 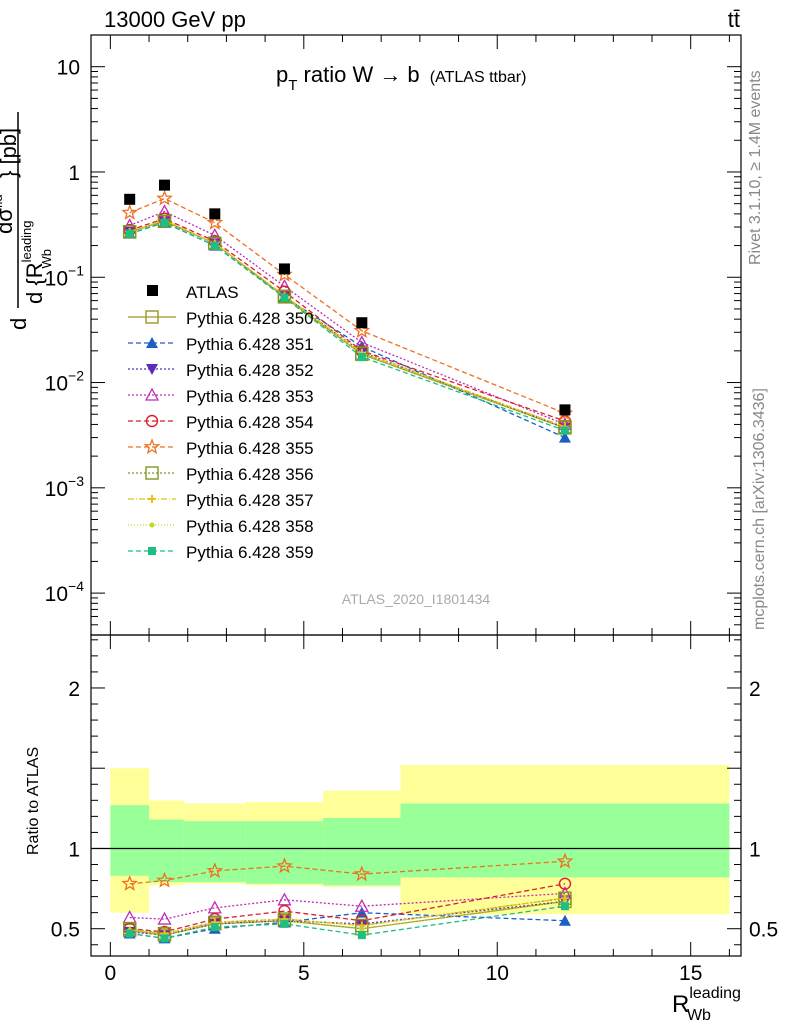 I want to click on svg-text:pT ratio W → b (ATLAS tt: pT ratio W → b (ATLAS ttbar), so click(x=401, y=78).